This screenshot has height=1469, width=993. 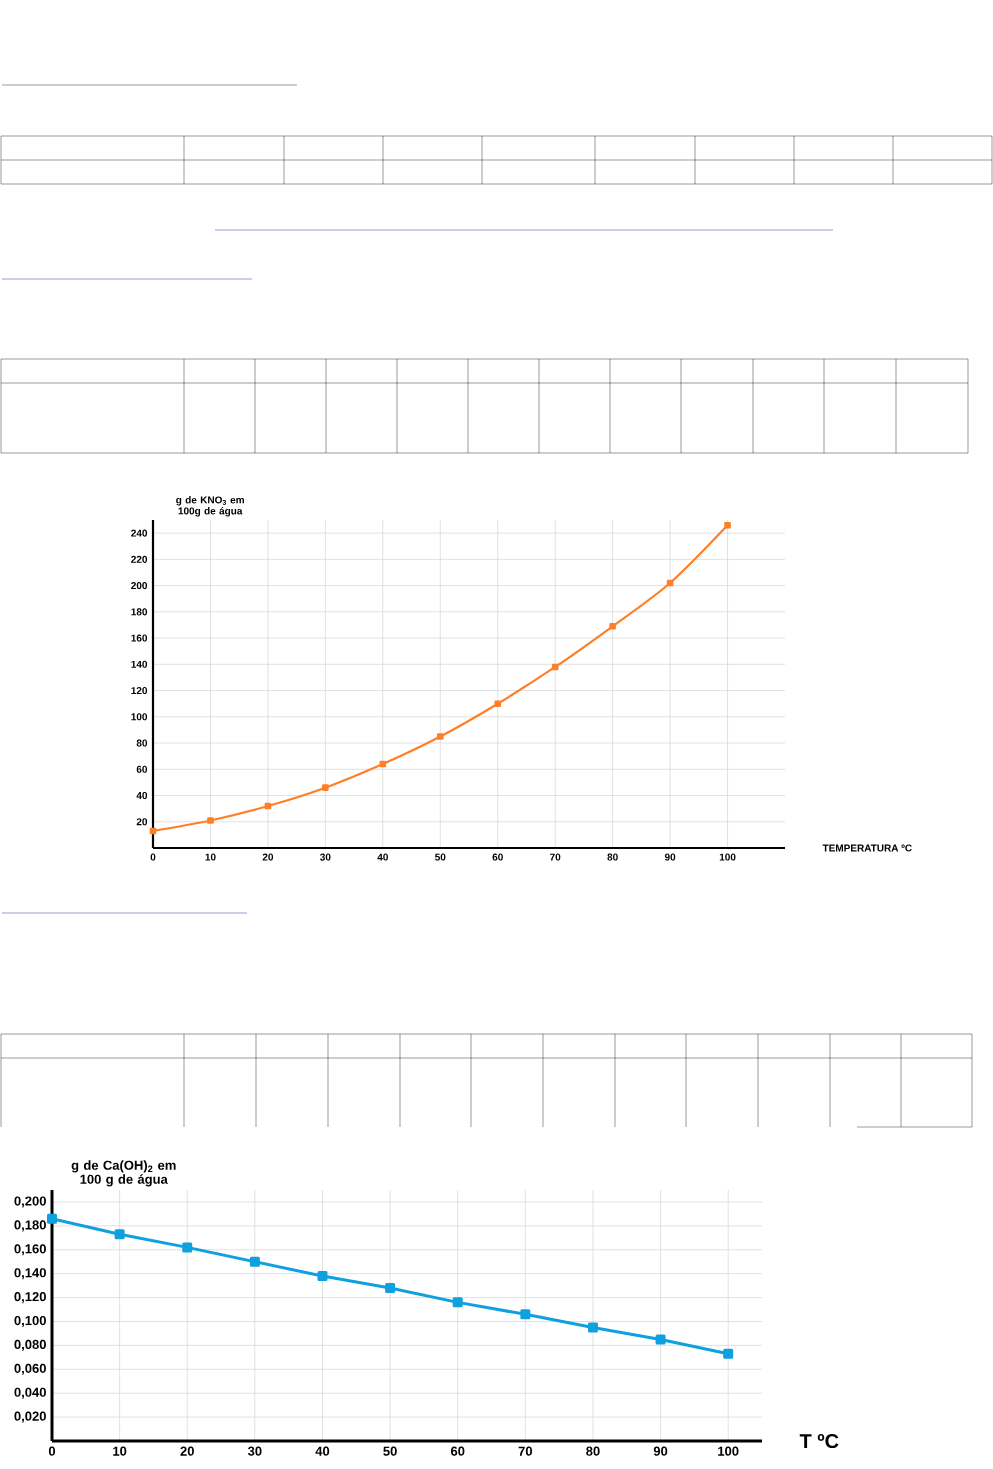 What do you see at coordinates (139, 586) in the screenshot?
I see `y-tick-label: 200` at bounding box center [139, 586].